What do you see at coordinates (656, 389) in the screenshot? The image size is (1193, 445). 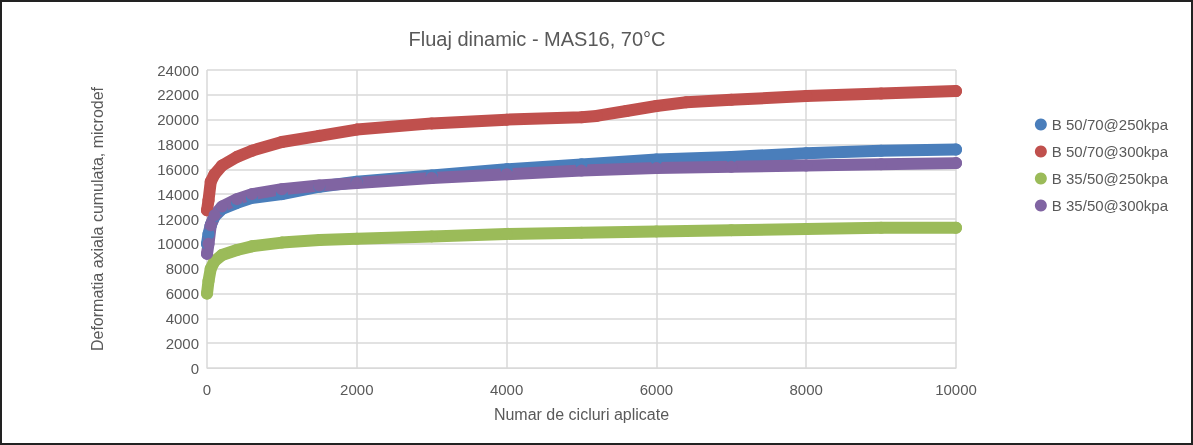 I see `x-tick-label: 6000` at bounding box center [656, 389].